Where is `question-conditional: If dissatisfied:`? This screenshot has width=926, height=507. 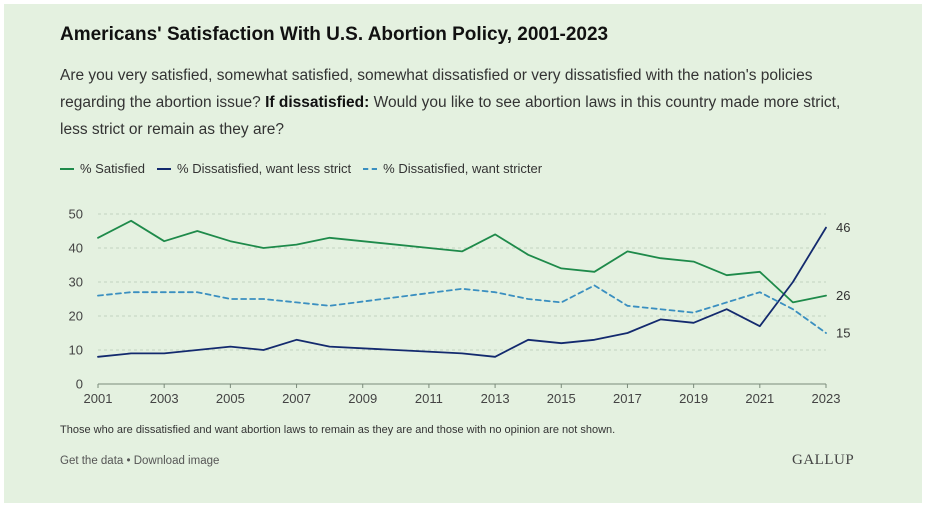 question-conditional: If dissatisfied: is located at coordinates (317, 102).